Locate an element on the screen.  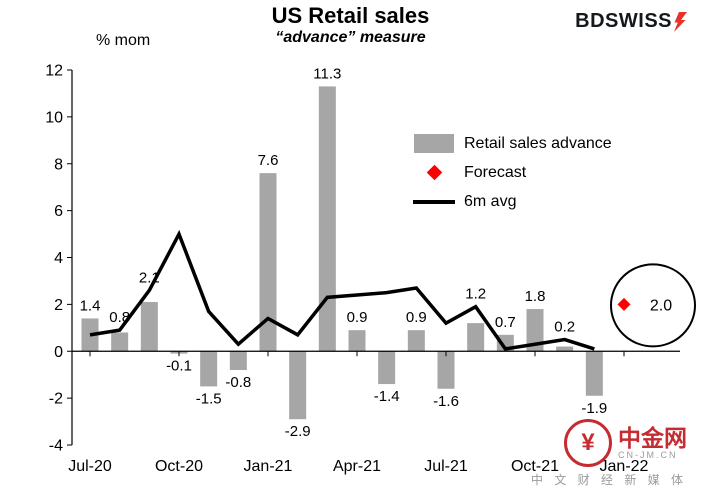
chart-text: -0.1 is located at coordinates (179, 366).